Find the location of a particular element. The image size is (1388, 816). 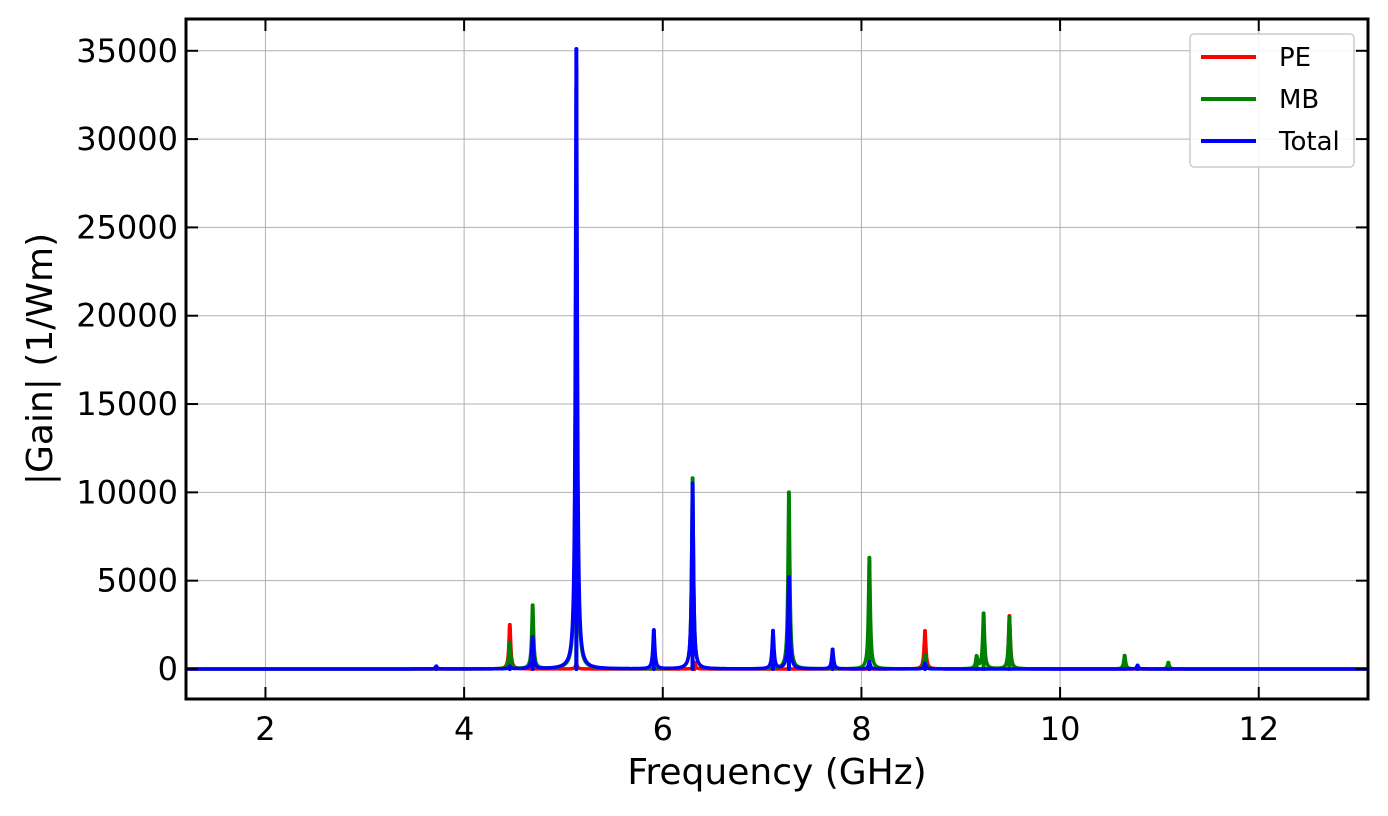

y-tick-label: 35000 is located at coordinates (127, 51).